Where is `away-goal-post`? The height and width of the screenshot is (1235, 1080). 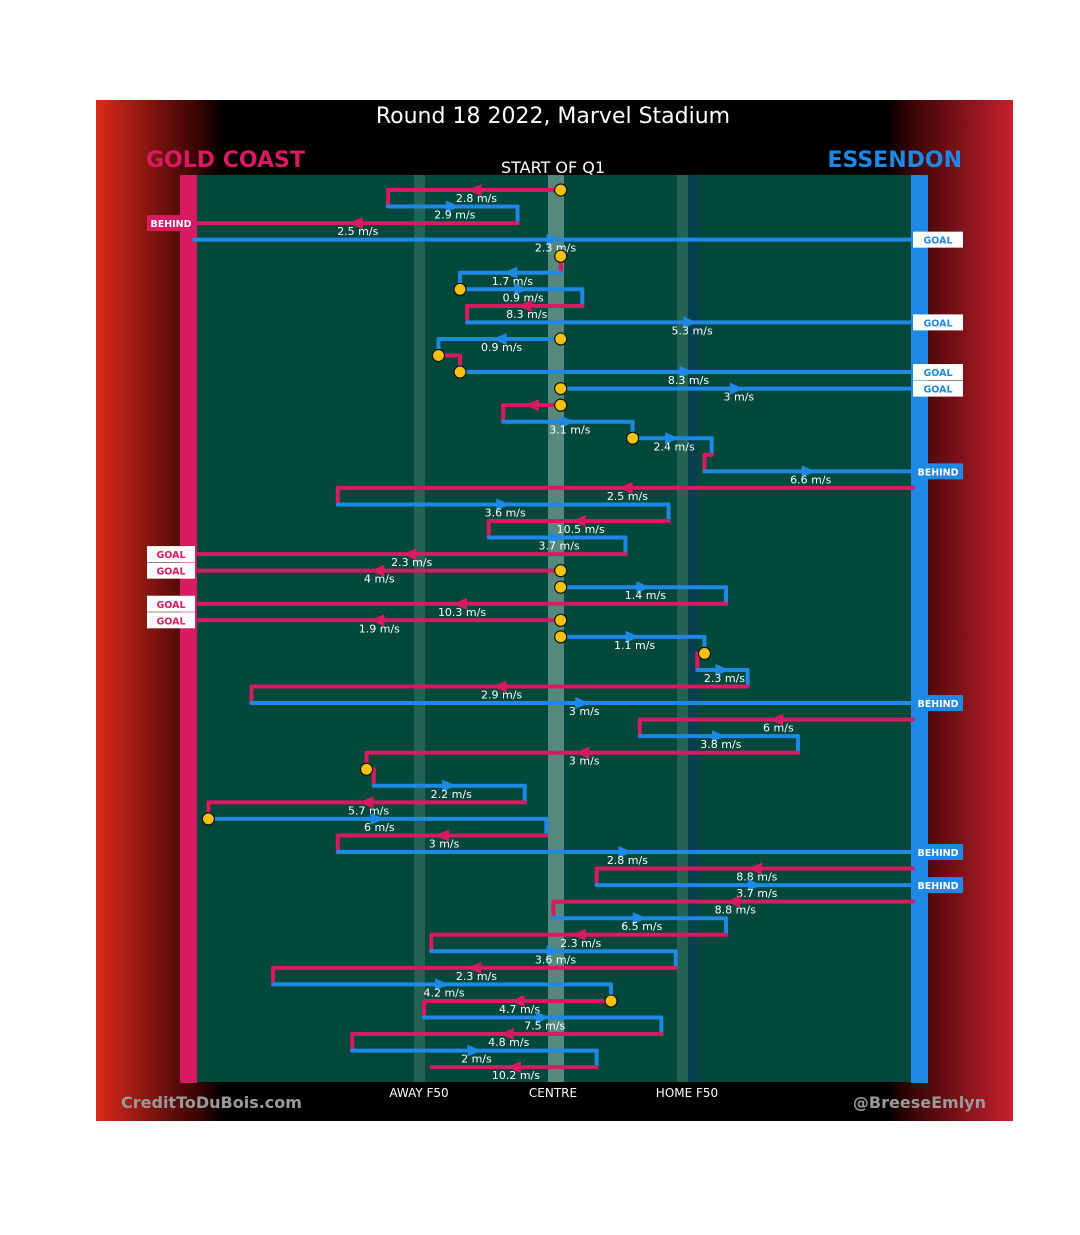 away-goal-post is located at coordinates (188, 629).